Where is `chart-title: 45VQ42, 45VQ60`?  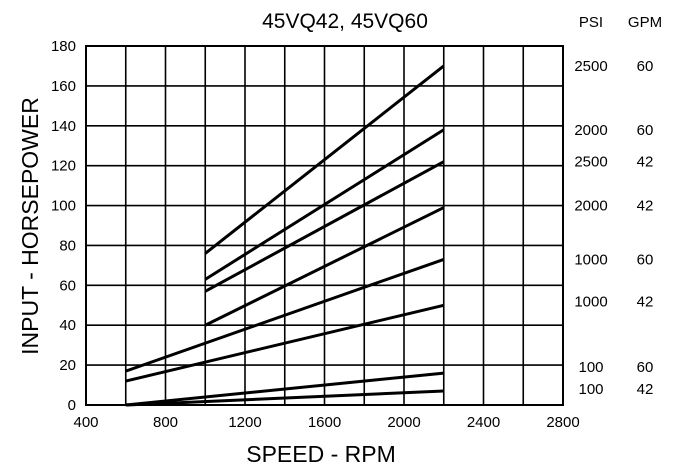
chart-title: 45VQ42, 45VQ60 is located at coordinates (345, 21).